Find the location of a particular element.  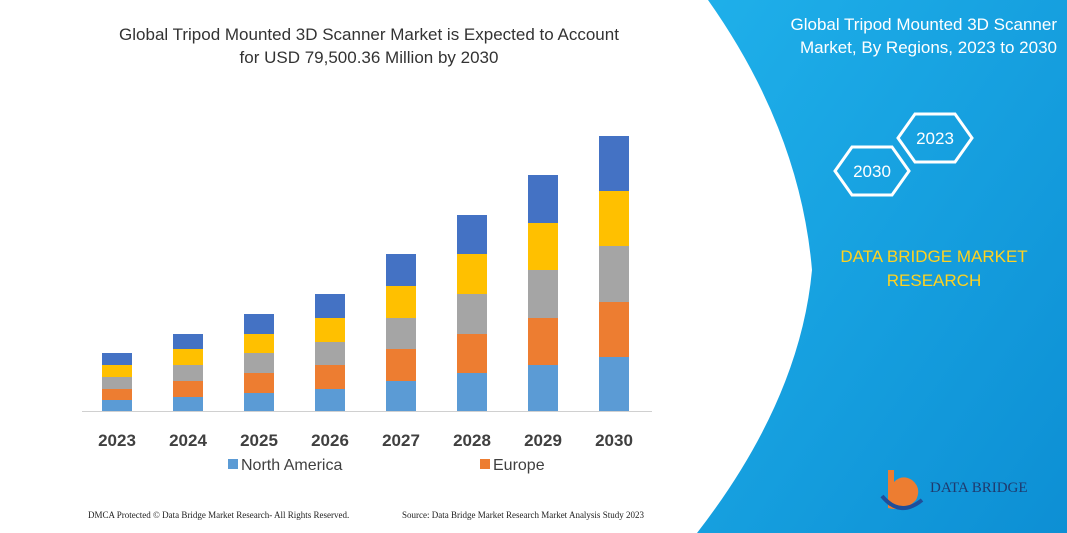

legend-label: North America is located at coordinates (291, 465).